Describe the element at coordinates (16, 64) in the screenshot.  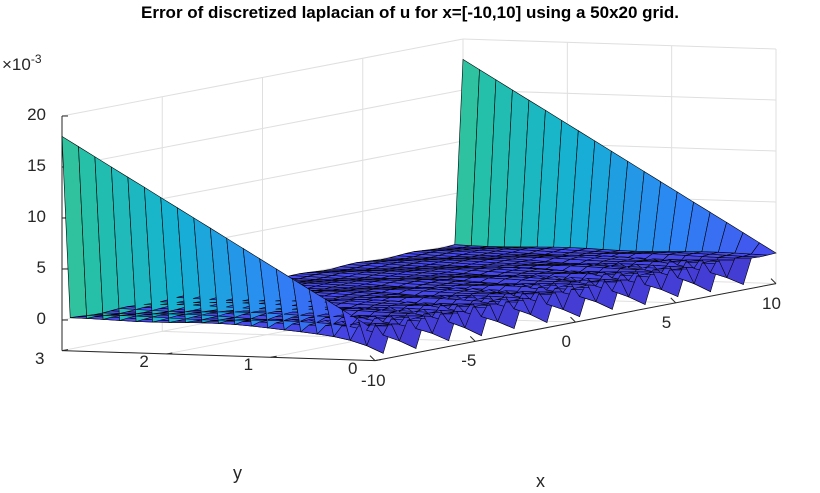
I see `z-scale-base: ×10` at that location.